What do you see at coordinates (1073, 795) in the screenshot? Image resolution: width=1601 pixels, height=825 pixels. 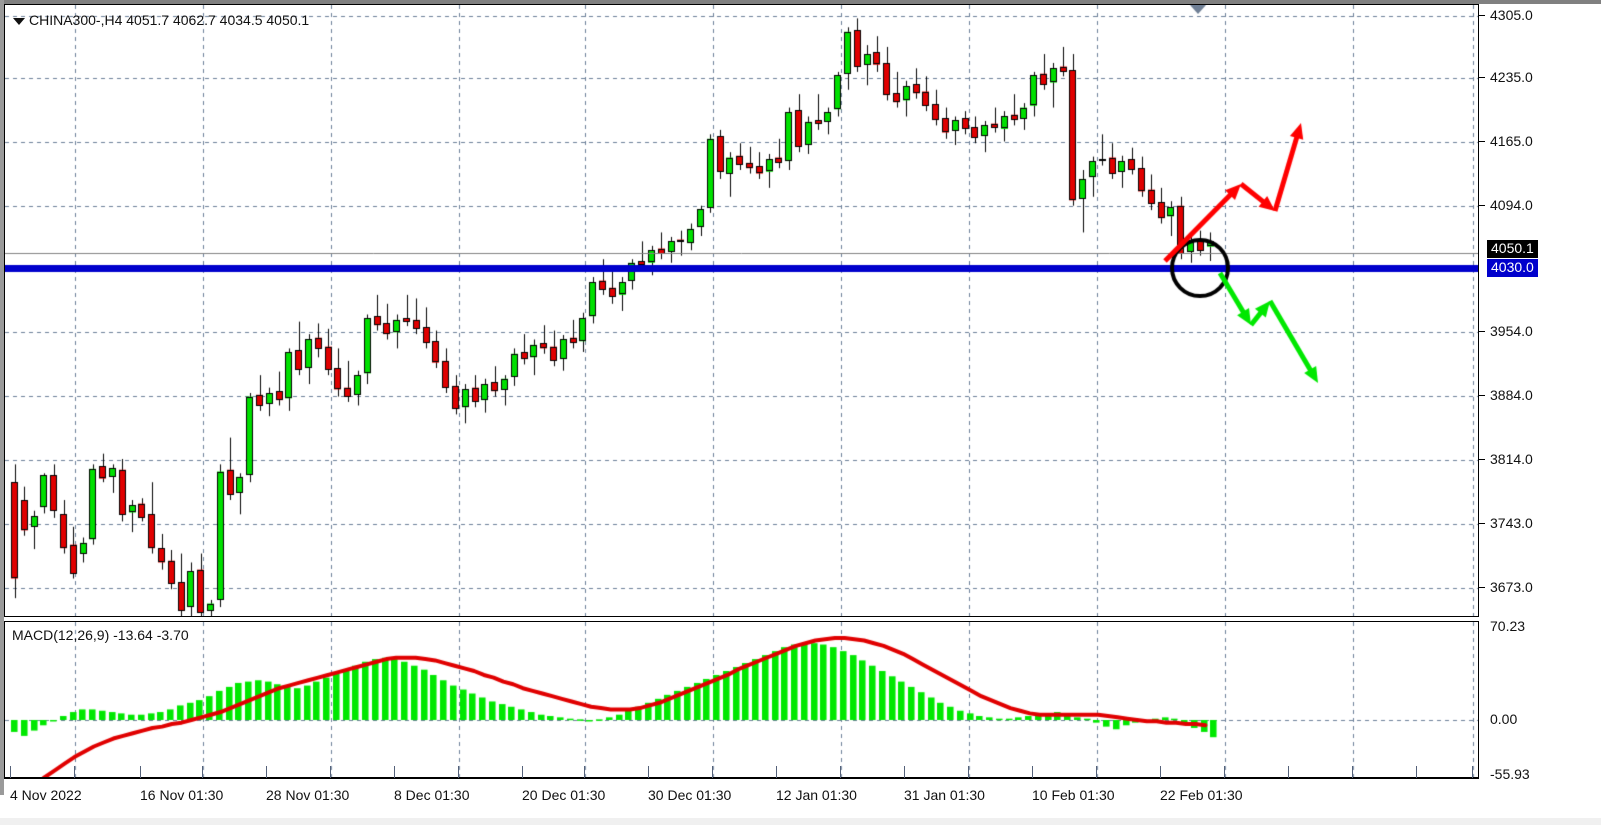 I see `x-axis-label: 10 Feb 01:30` at bounding box center [1073, 795].